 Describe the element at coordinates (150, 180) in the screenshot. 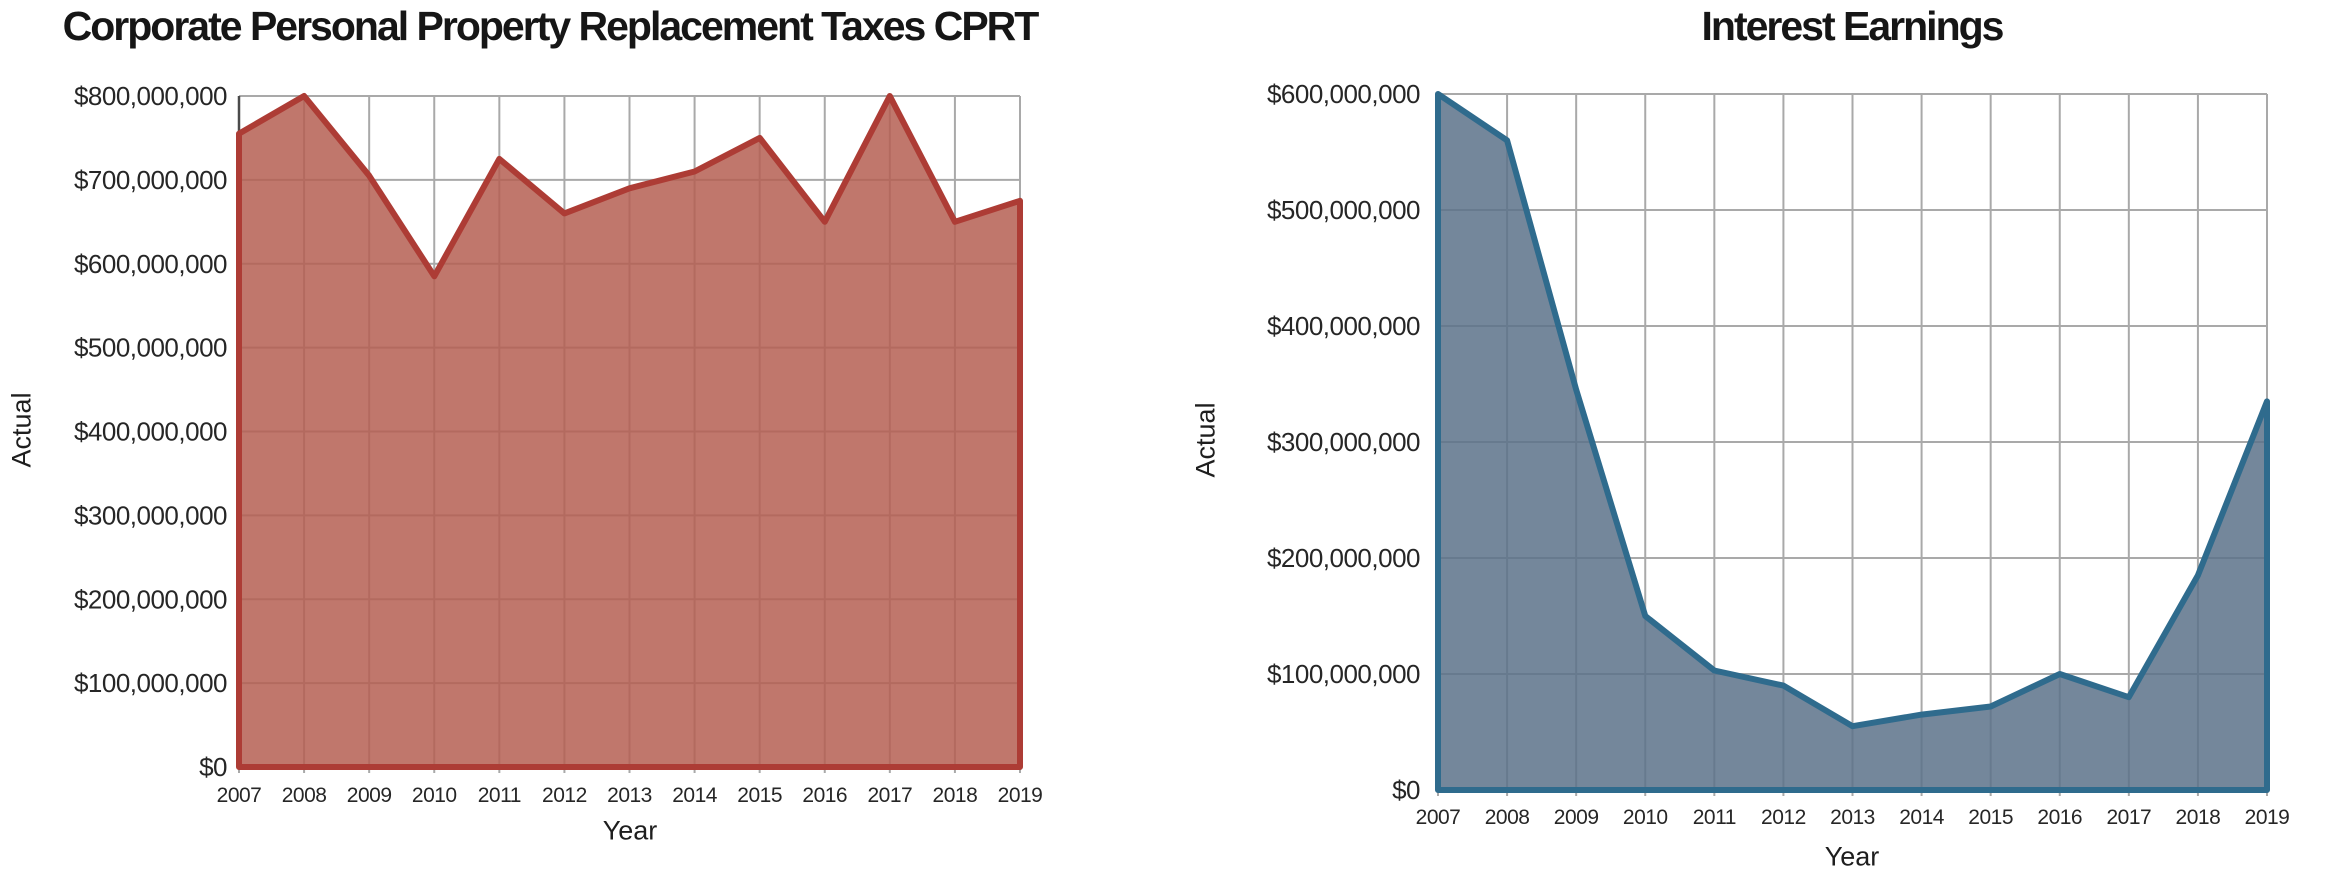

I see `y-tick-label: $700,000,000` at that location.